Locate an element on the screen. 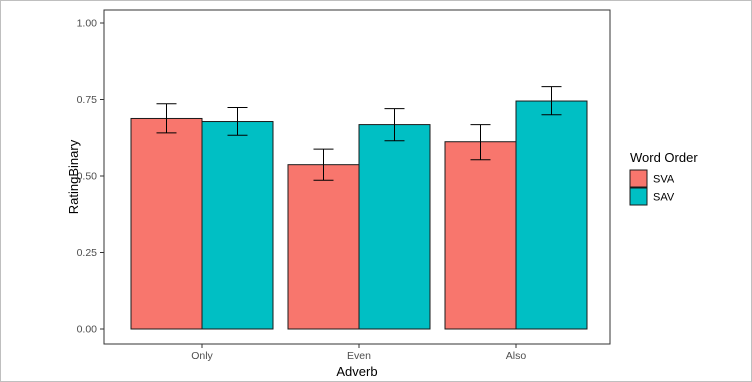 This screenshot has width=752, height=382. legend-label-sva: SVA is located at coordinates (664, 180).